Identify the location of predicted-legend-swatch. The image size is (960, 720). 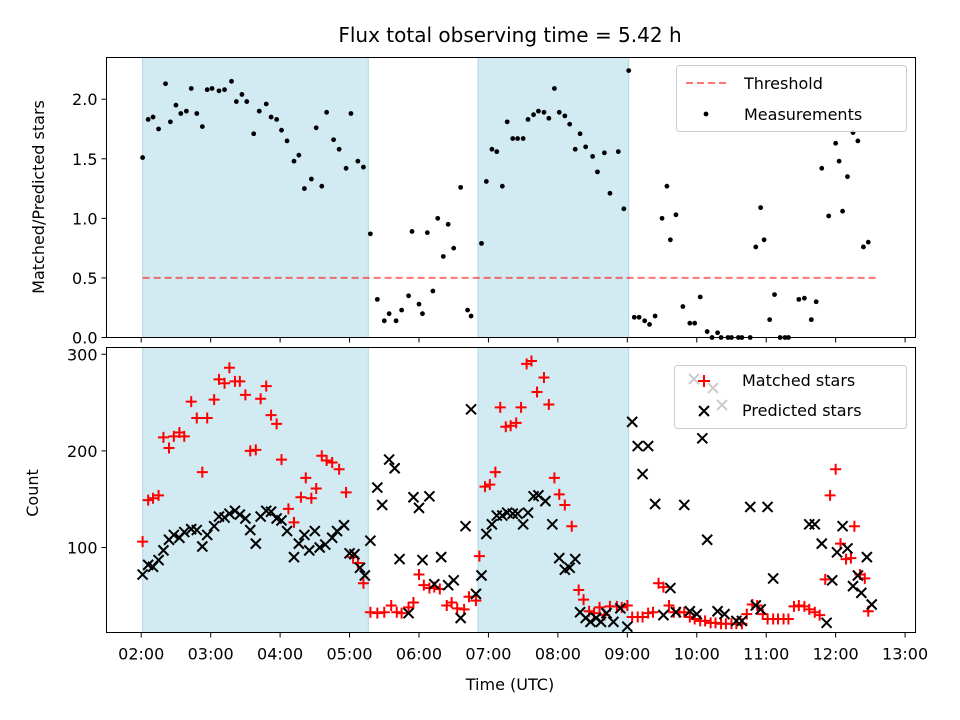
(713, 408).